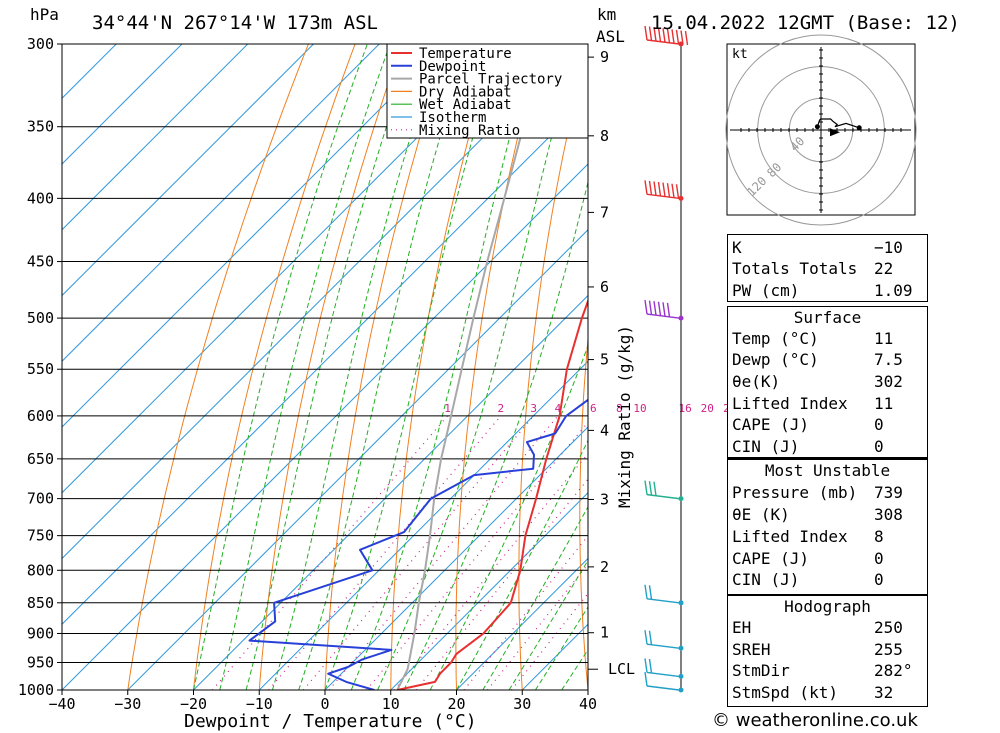  I want to click on legend-entry: Dry Adiabat, so click(465, 92).